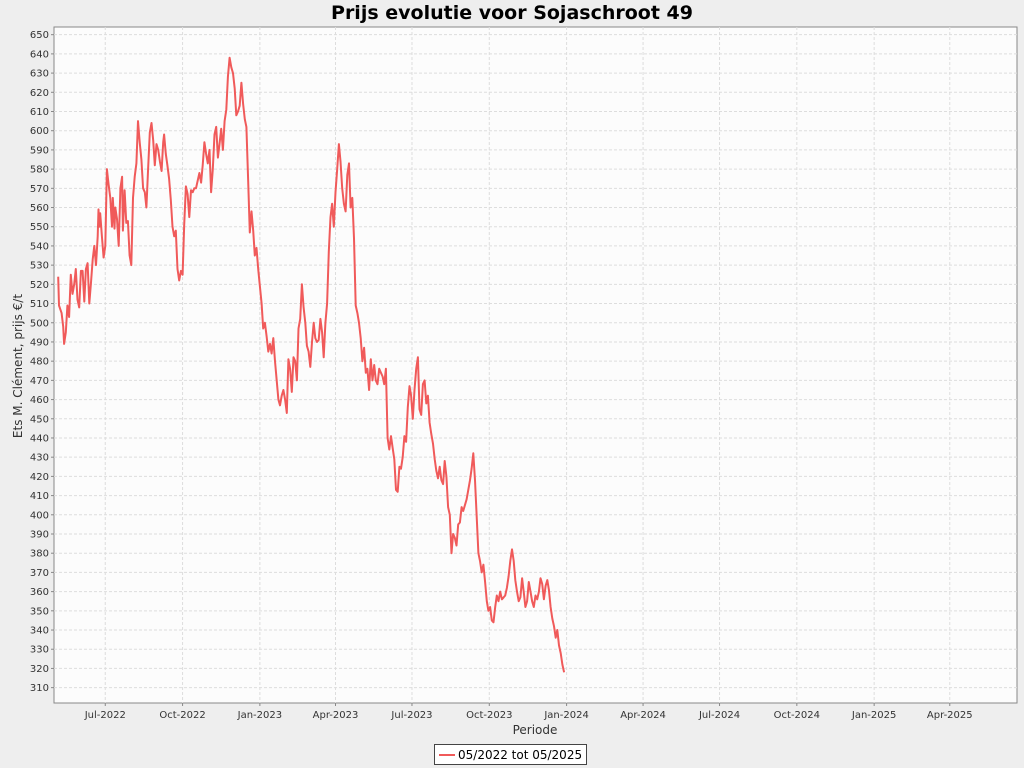  What do you see at coordinates (873, 715) in the screenshot?
I see `x-tick-label: Jan-2025` at bounding box center [873, 715].